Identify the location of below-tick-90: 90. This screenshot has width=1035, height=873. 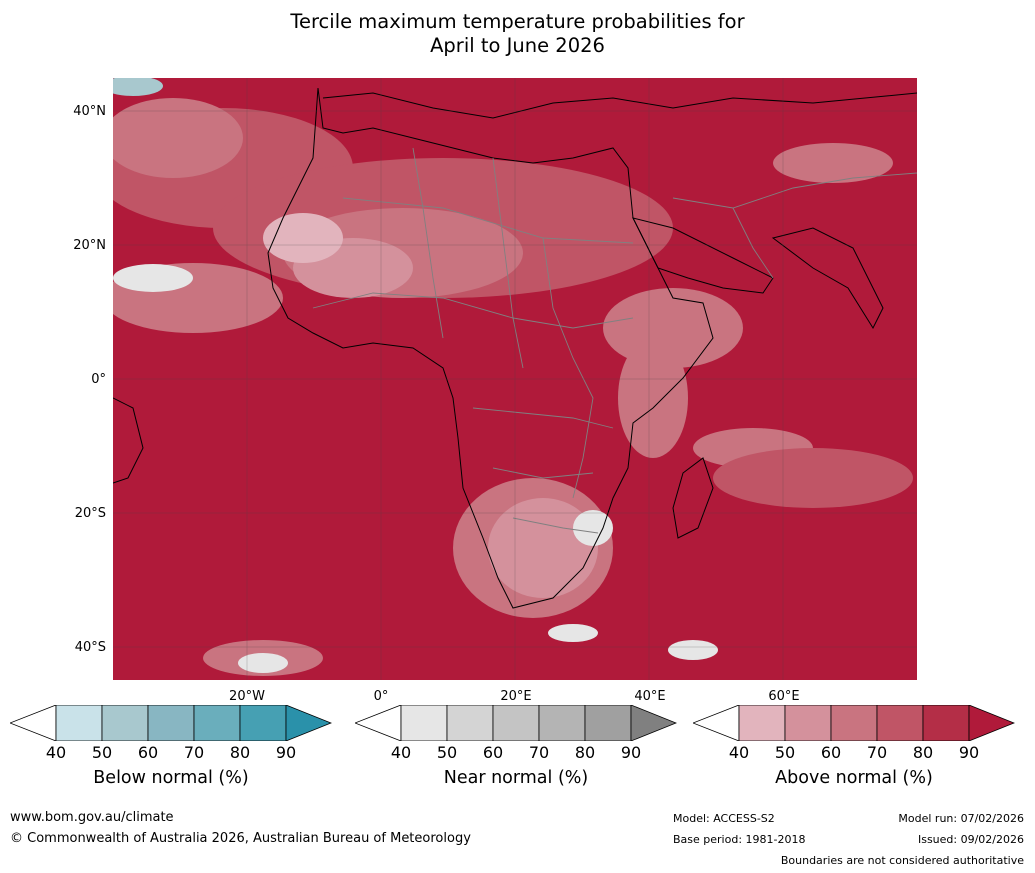
(286, 752).